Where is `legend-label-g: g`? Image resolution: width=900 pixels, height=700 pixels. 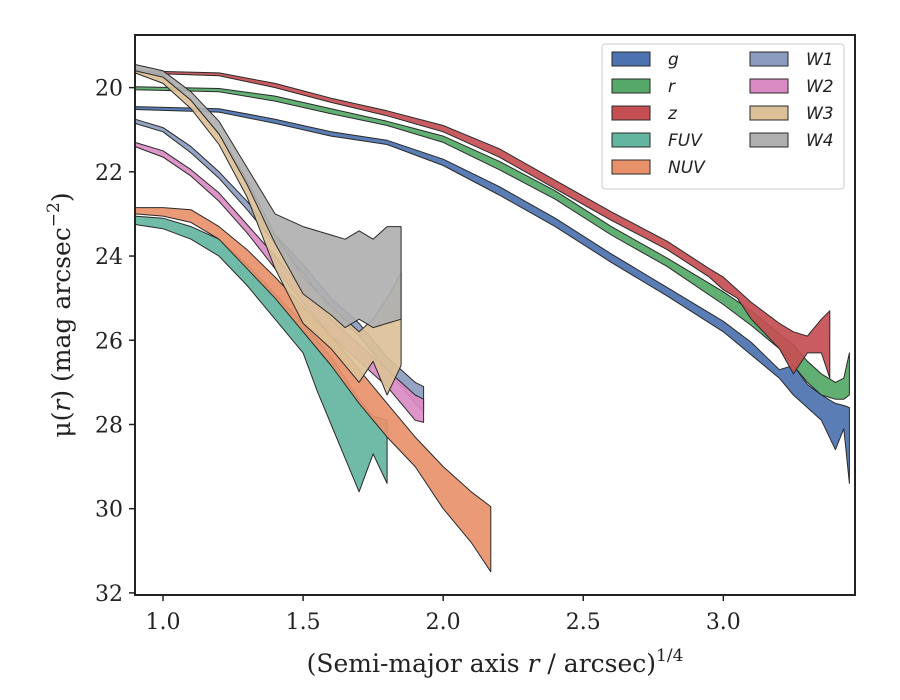 legend-label-g: g is located at coordinates (673, 60).